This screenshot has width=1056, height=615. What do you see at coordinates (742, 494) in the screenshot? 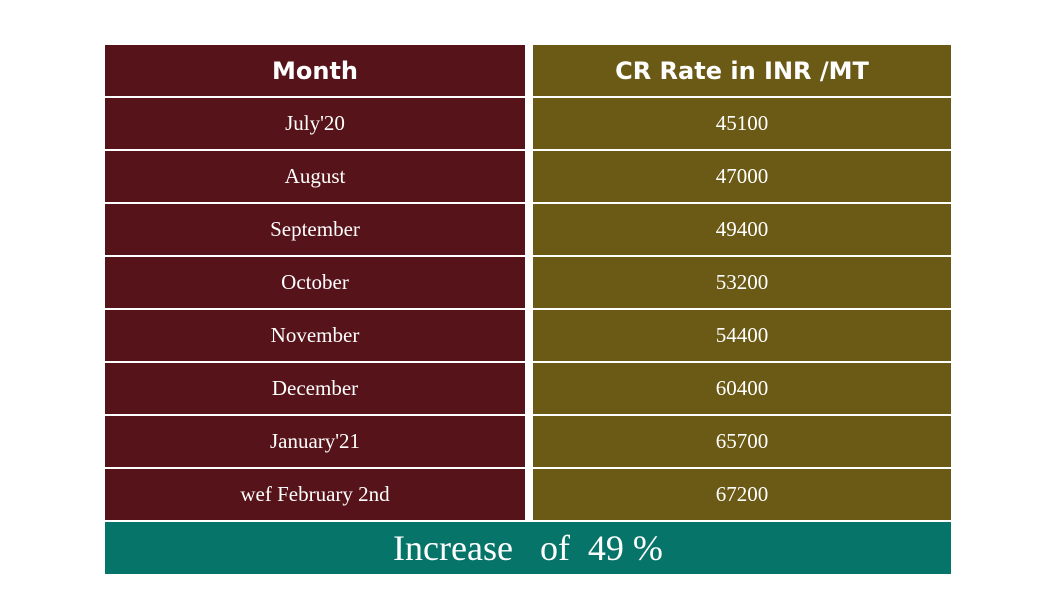
I see `rate-cell: 67200` at bounding box center [742, 494].